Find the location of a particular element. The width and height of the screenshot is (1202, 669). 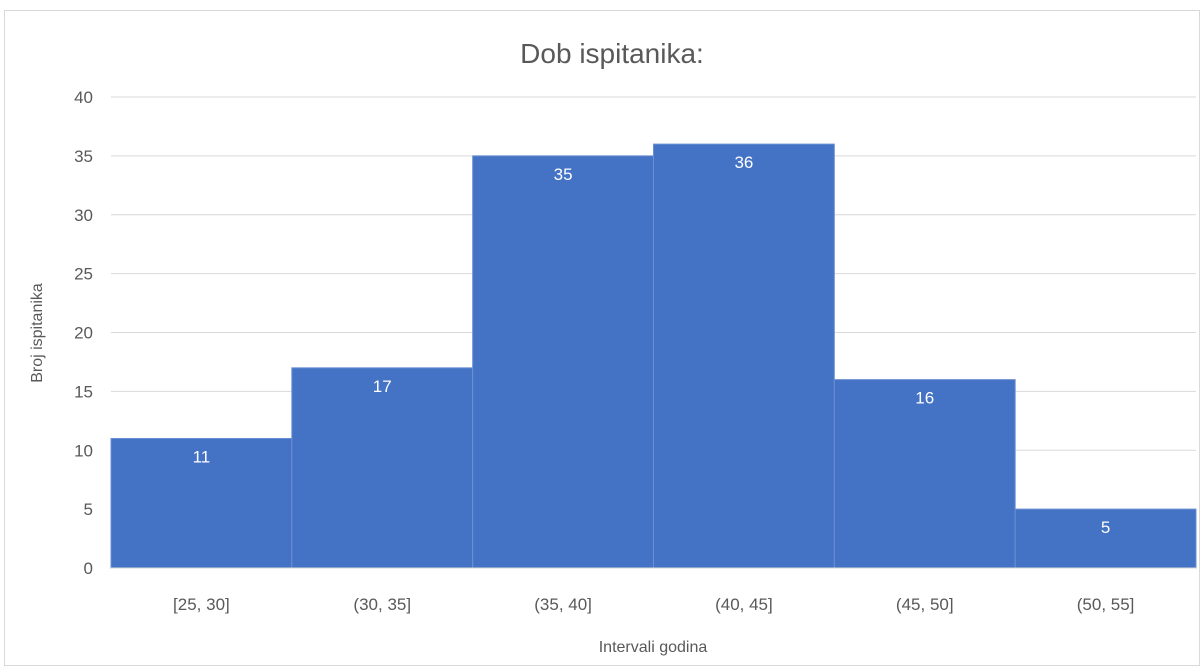

bar-value-label: 5 is located at coordinates (1105, 527).